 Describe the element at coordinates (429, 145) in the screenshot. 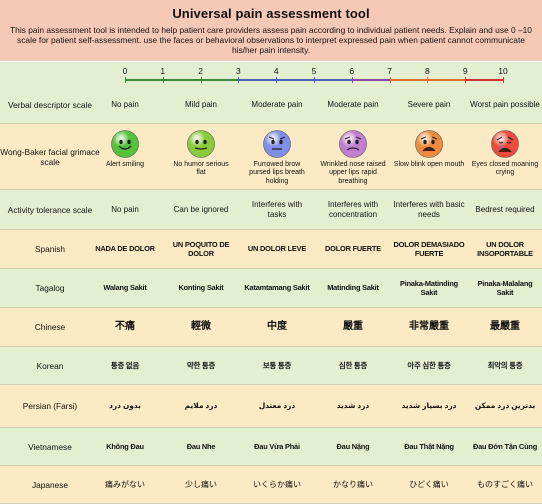

I see `grimace-face-icon` at that location.